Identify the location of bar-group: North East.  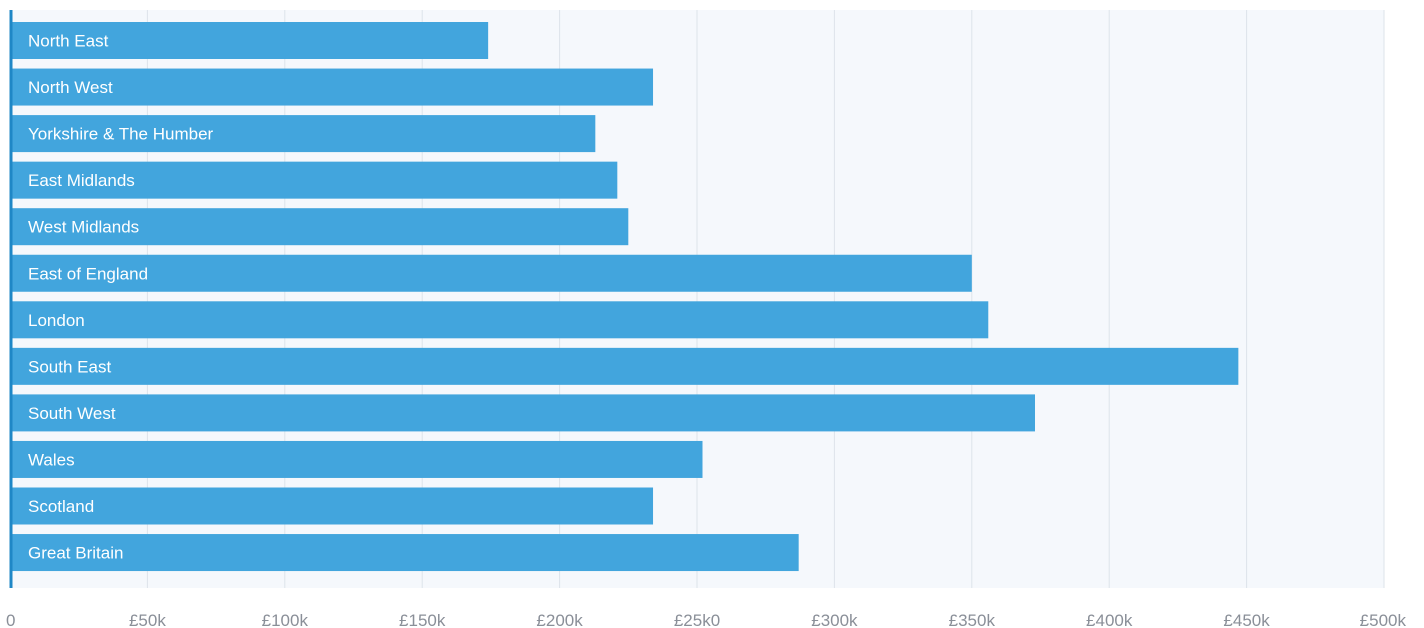
(249, 40).